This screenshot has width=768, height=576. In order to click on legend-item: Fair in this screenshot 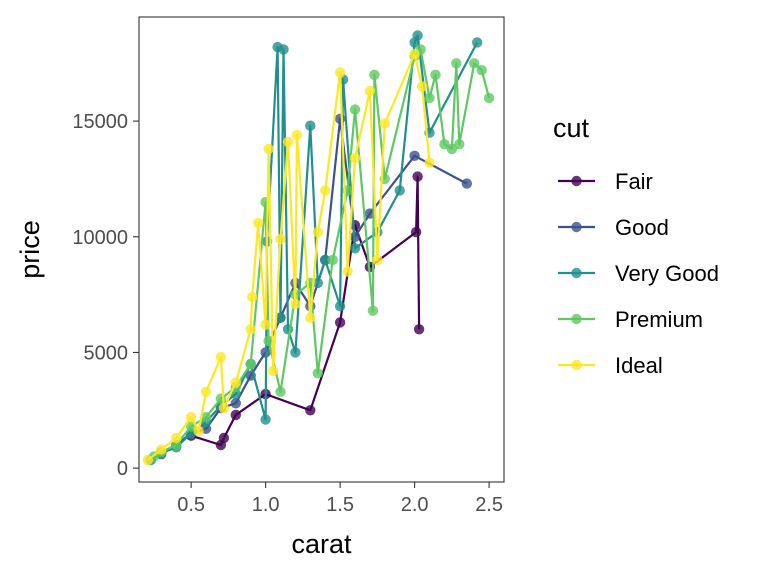, I will do `click(605, 181)`.